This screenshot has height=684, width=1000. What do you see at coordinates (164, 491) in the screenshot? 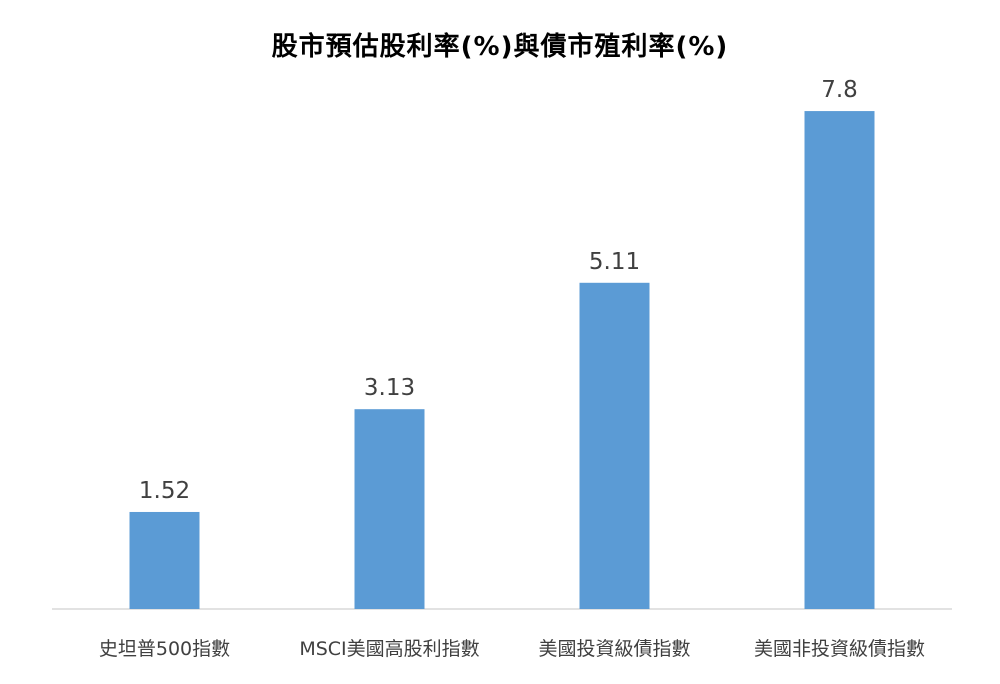
I see `data-label-0: 1.52` at bounding box center [164, 491].